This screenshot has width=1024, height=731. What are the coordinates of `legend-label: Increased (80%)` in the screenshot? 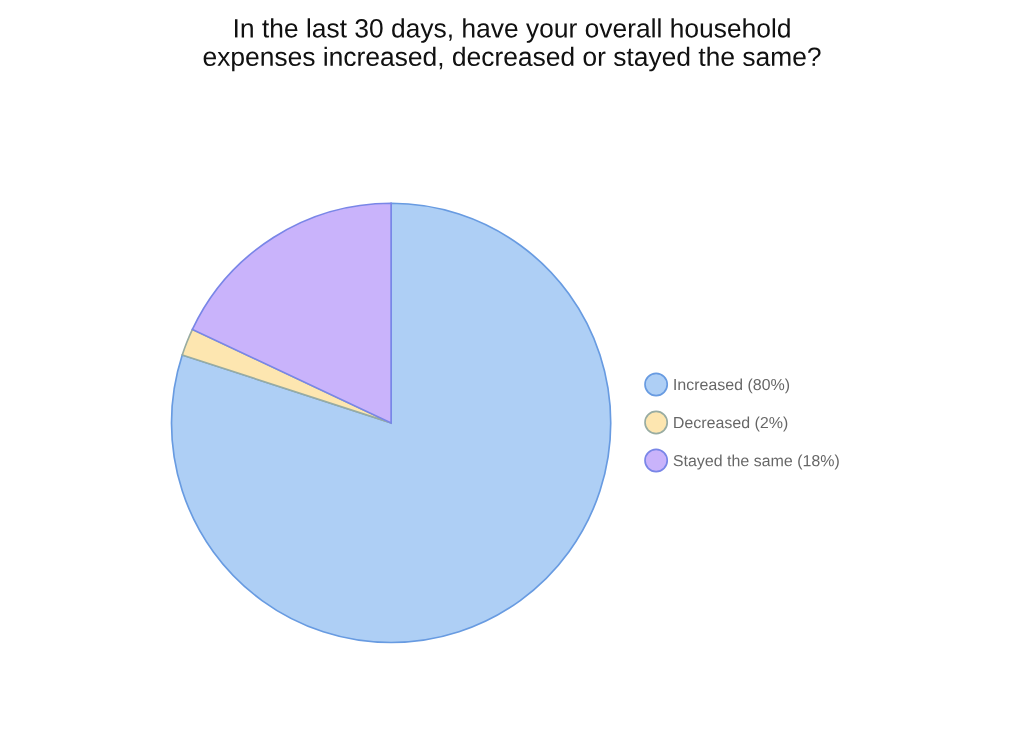 It's located at (732, 386).